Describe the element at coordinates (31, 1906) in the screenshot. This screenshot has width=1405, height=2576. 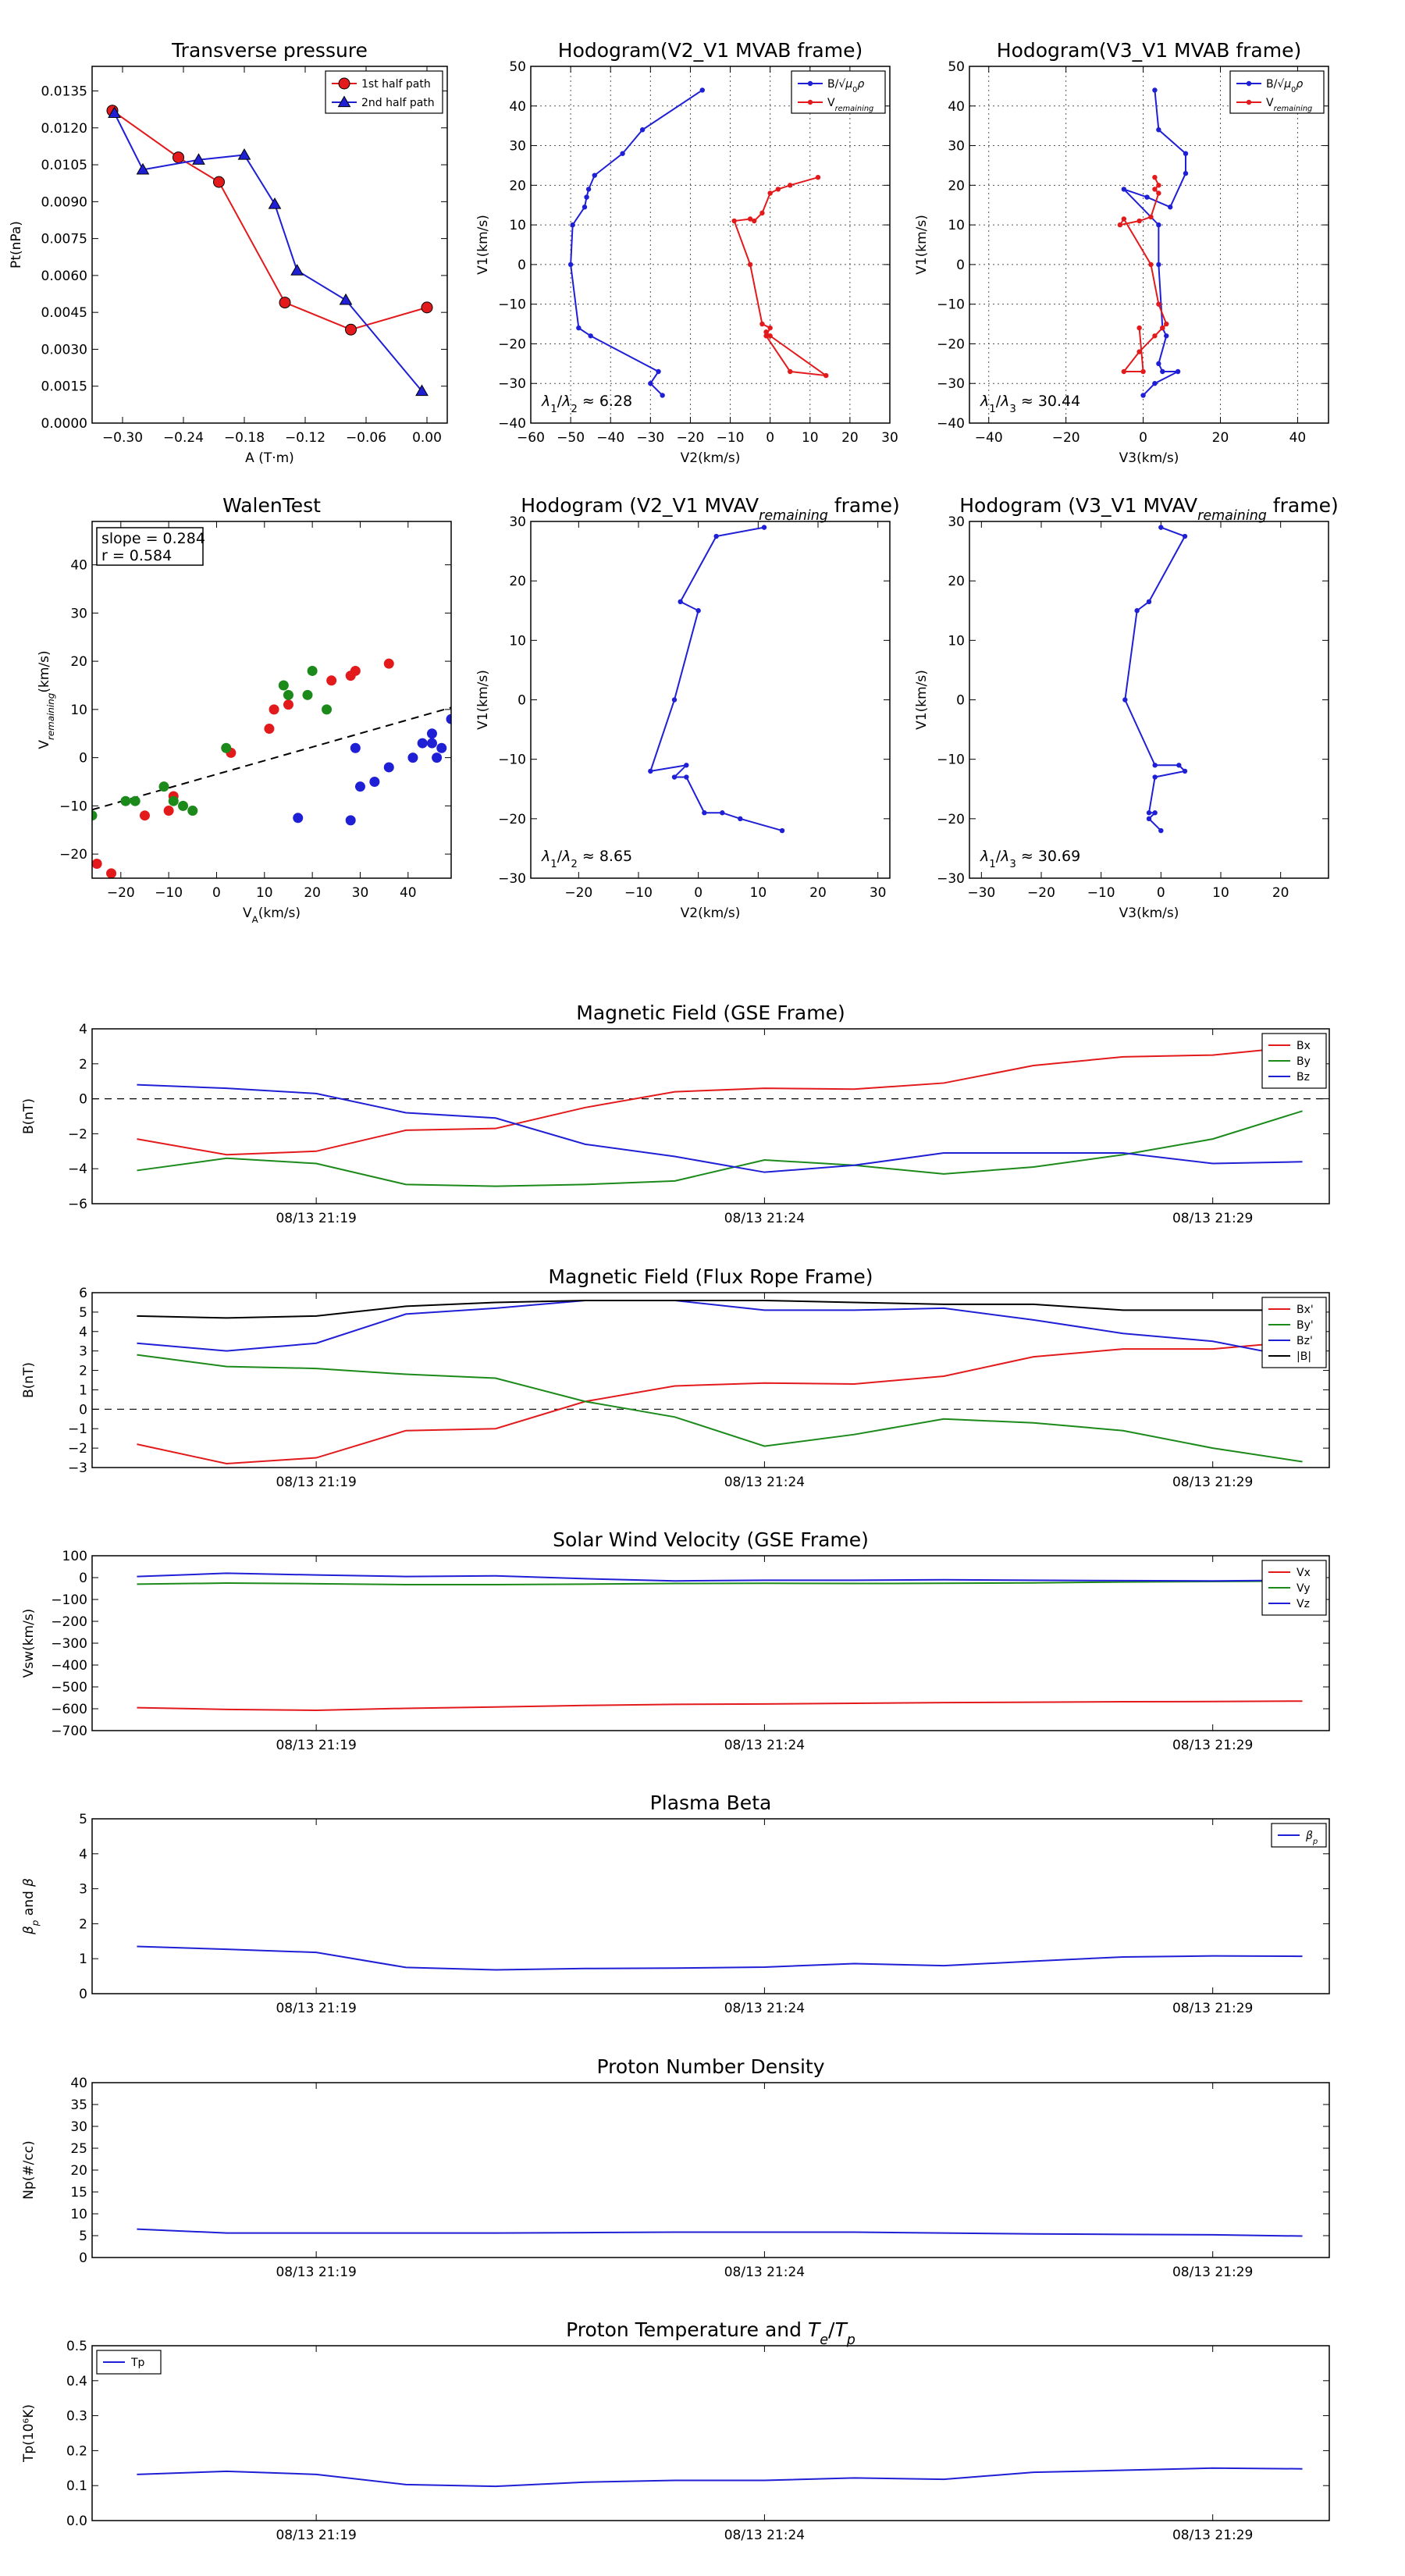
I see `y-axis-label: βp and β` at that location.